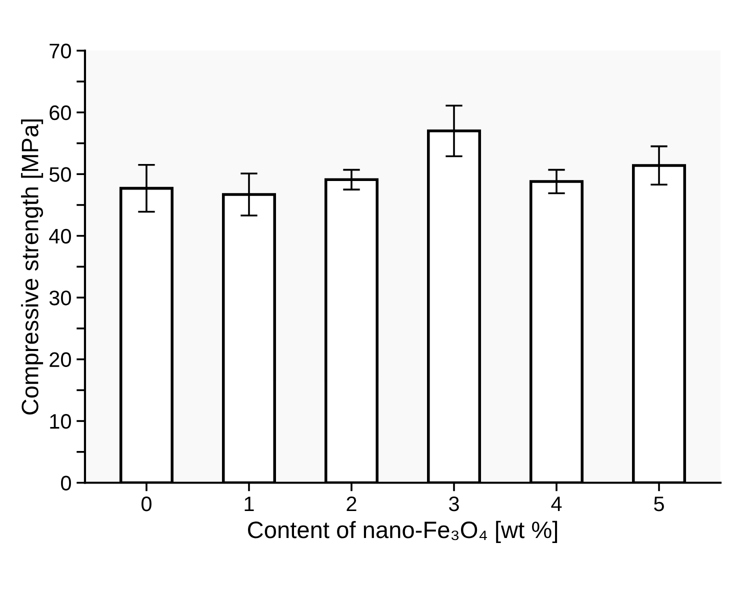 The height and width of the screenshot is (596, 739). I want to click on x-tick-label: 0, so click(147, 504).